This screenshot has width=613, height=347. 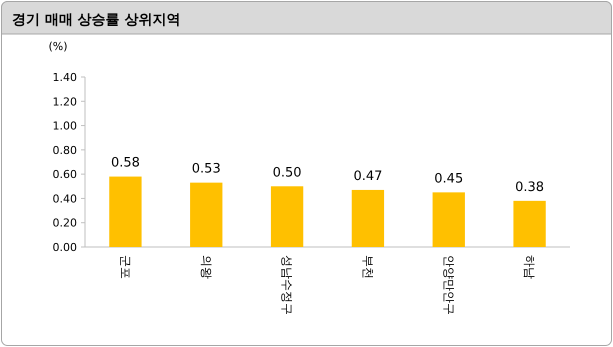 What do you see at coordinates (64, 247) in the screenshot?
I see `y-tick-label: 0.00` at bounding box center [64, 247].